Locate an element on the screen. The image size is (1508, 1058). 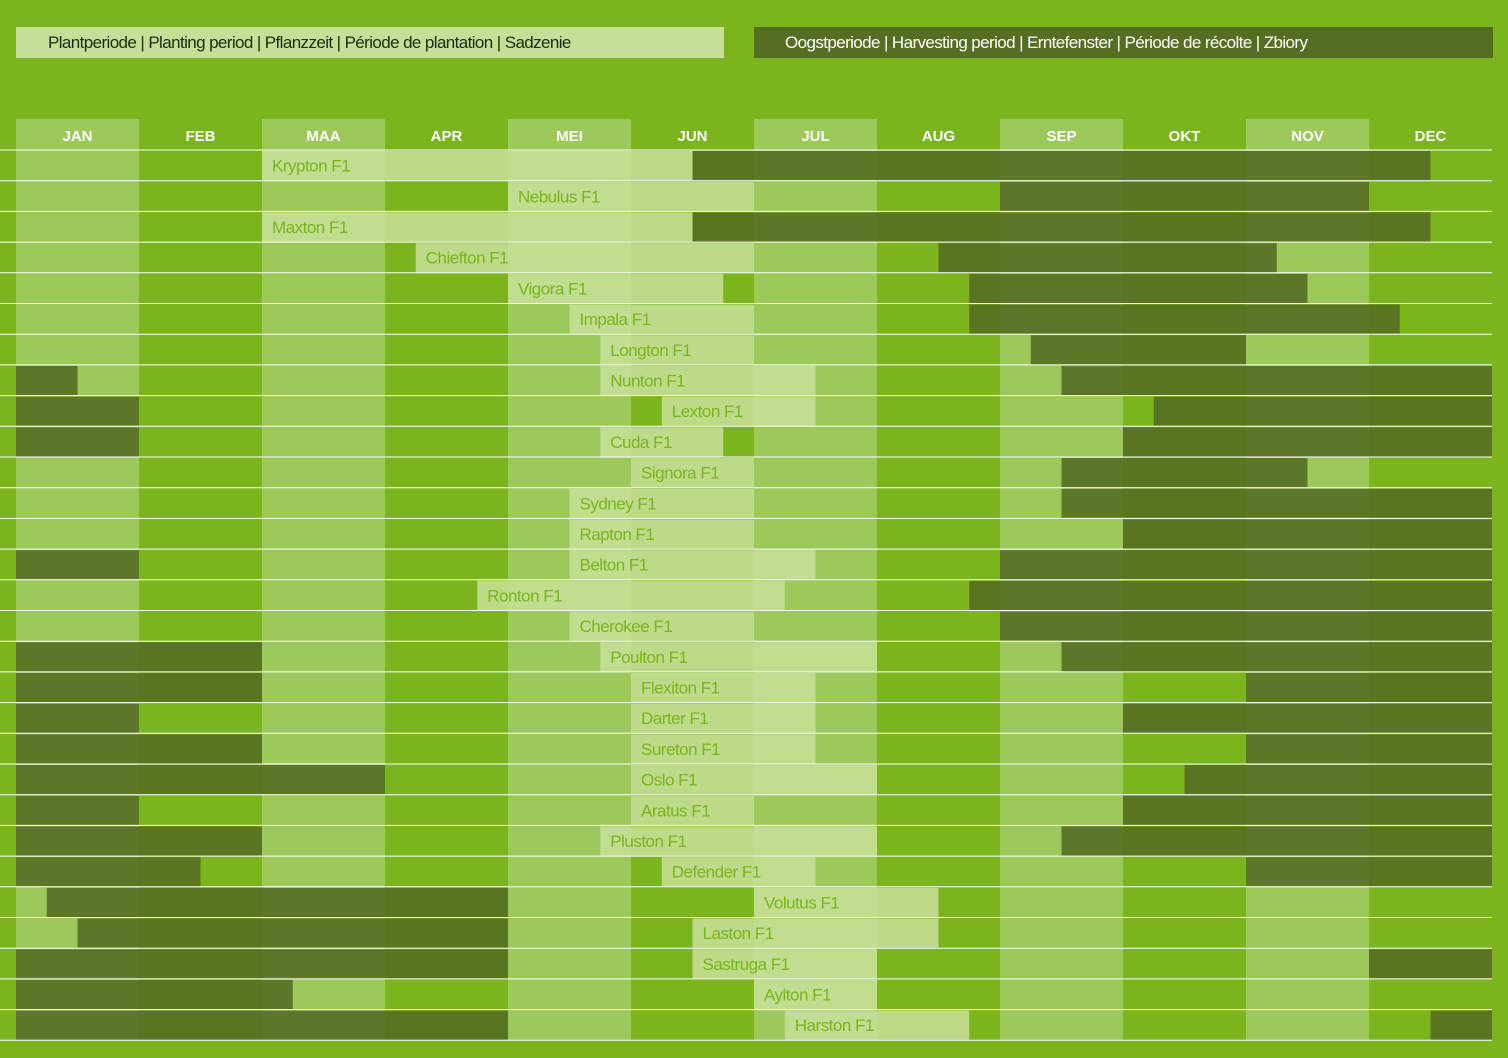
planting-bar-nunton-f1 is located at coordinates (708, 380).